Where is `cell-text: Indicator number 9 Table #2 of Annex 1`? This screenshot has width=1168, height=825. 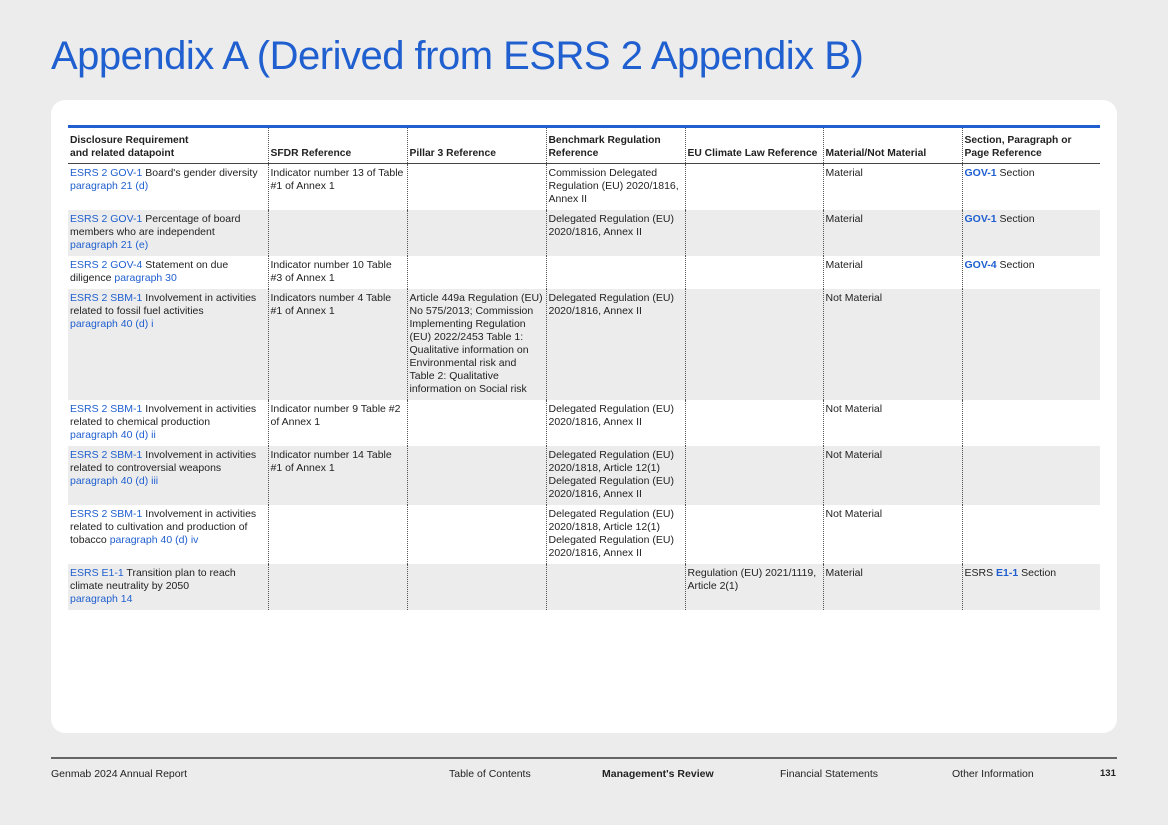 cell-text: Indicator number 9 Table #2 of Annex 1 is located at coordinates (335, 415).